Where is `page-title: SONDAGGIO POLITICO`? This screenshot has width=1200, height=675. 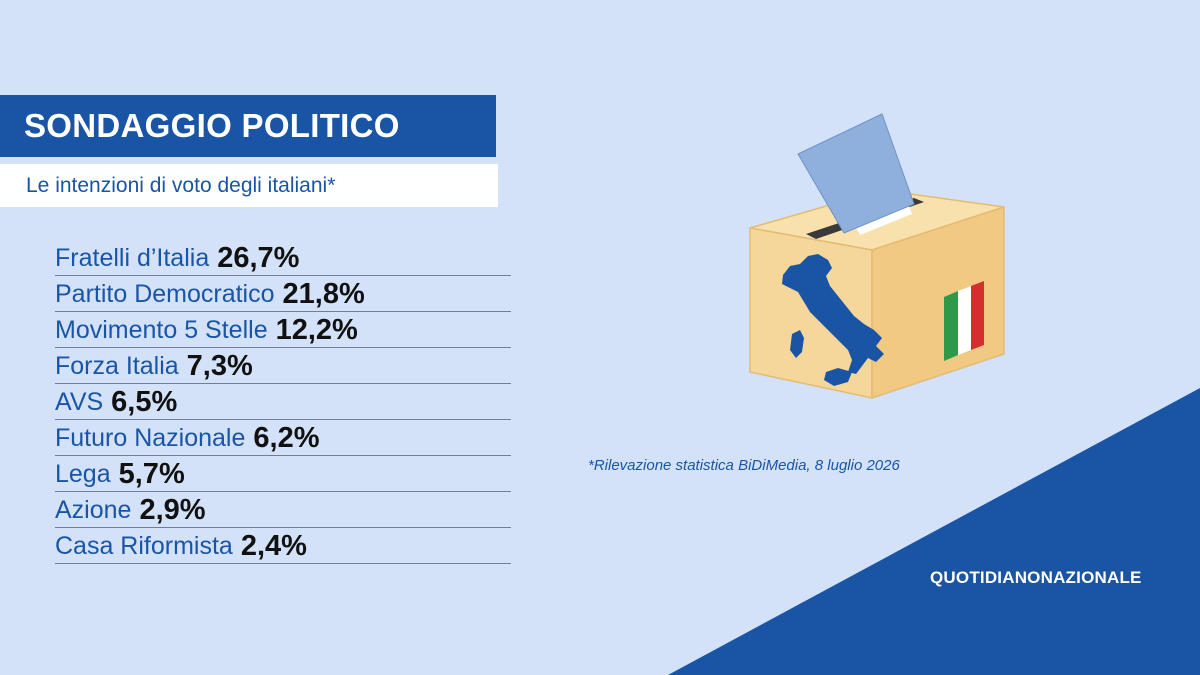 page-title: SONDAGGIO POLITICO is located at coordinates (248, 126).